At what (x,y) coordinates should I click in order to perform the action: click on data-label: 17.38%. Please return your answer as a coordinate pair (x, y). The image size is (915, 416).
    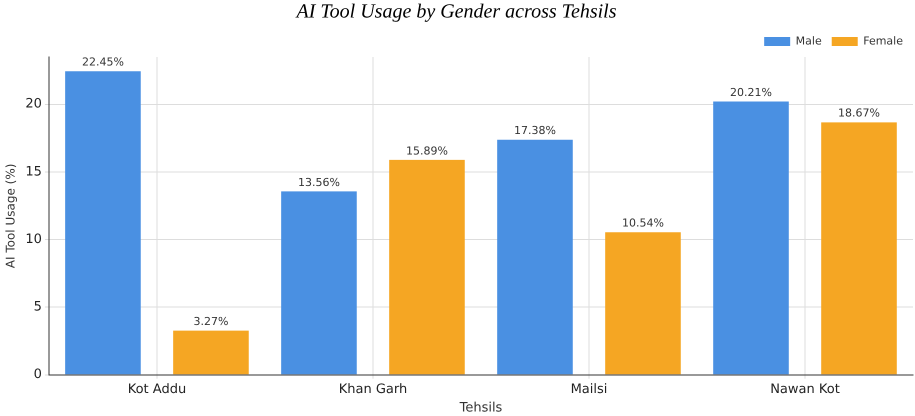
    Looking at the image, I should click on (535, 131).